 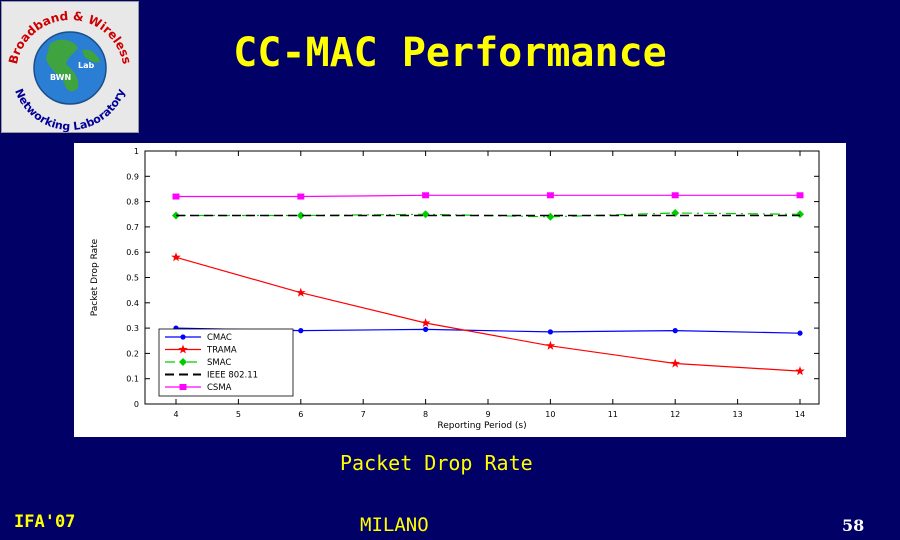 I want to click on legend-marker-trama, so click(x=183, y=349).